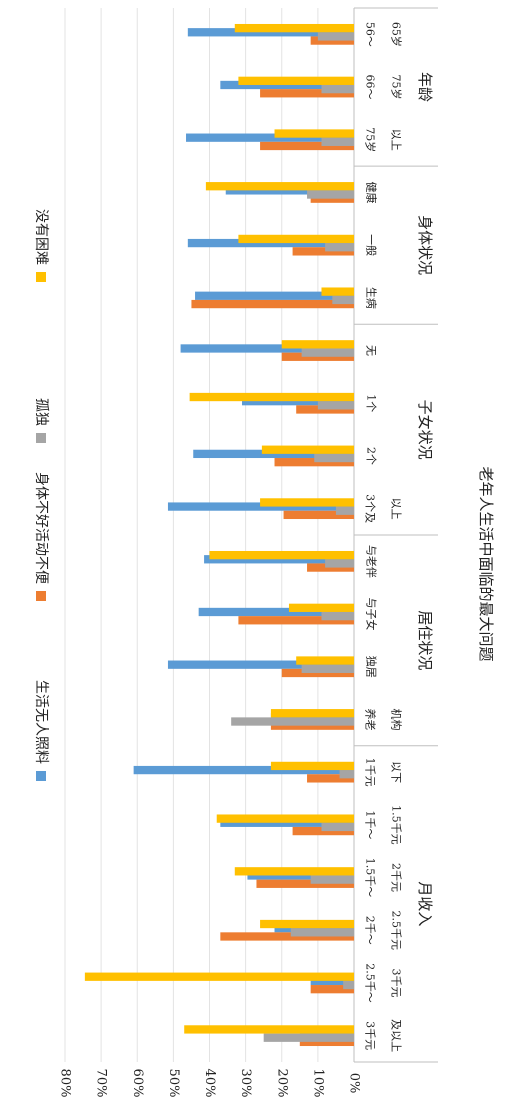  I want to click on category-label: 2个, so click(371, 456).